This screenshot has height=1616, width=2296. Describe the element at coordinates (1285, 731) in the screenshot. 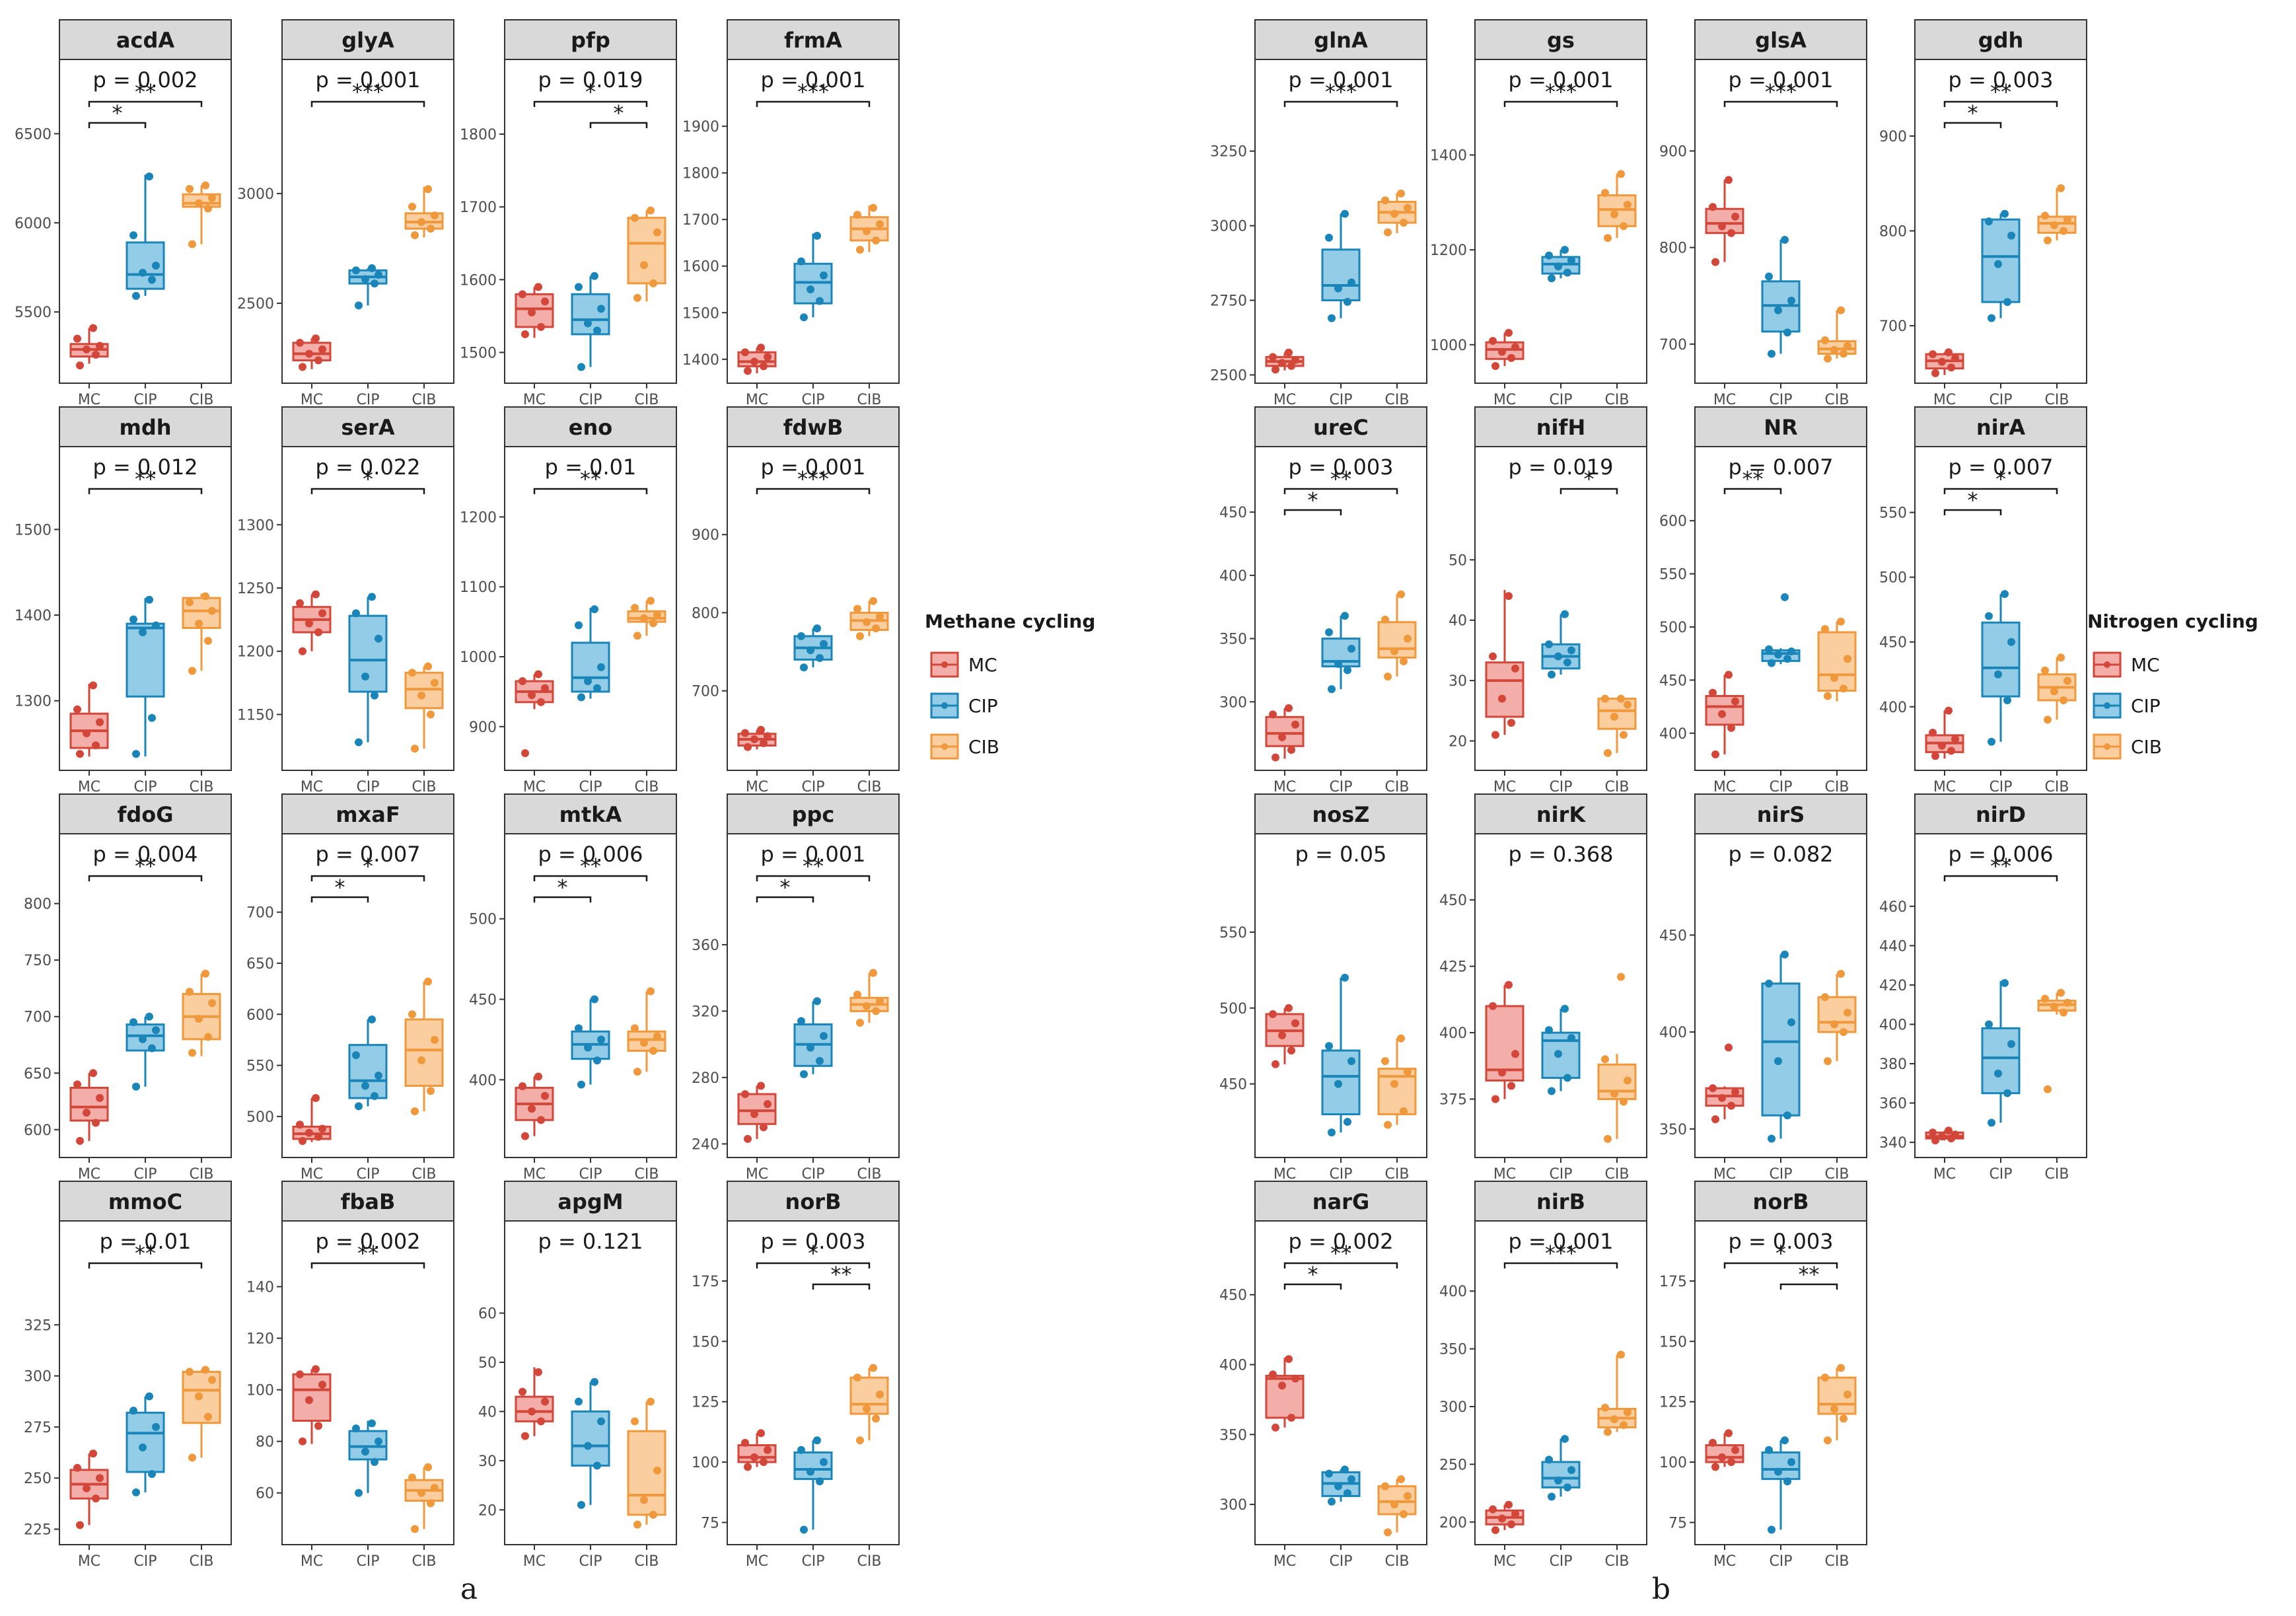

I see `box-MC` at that location.